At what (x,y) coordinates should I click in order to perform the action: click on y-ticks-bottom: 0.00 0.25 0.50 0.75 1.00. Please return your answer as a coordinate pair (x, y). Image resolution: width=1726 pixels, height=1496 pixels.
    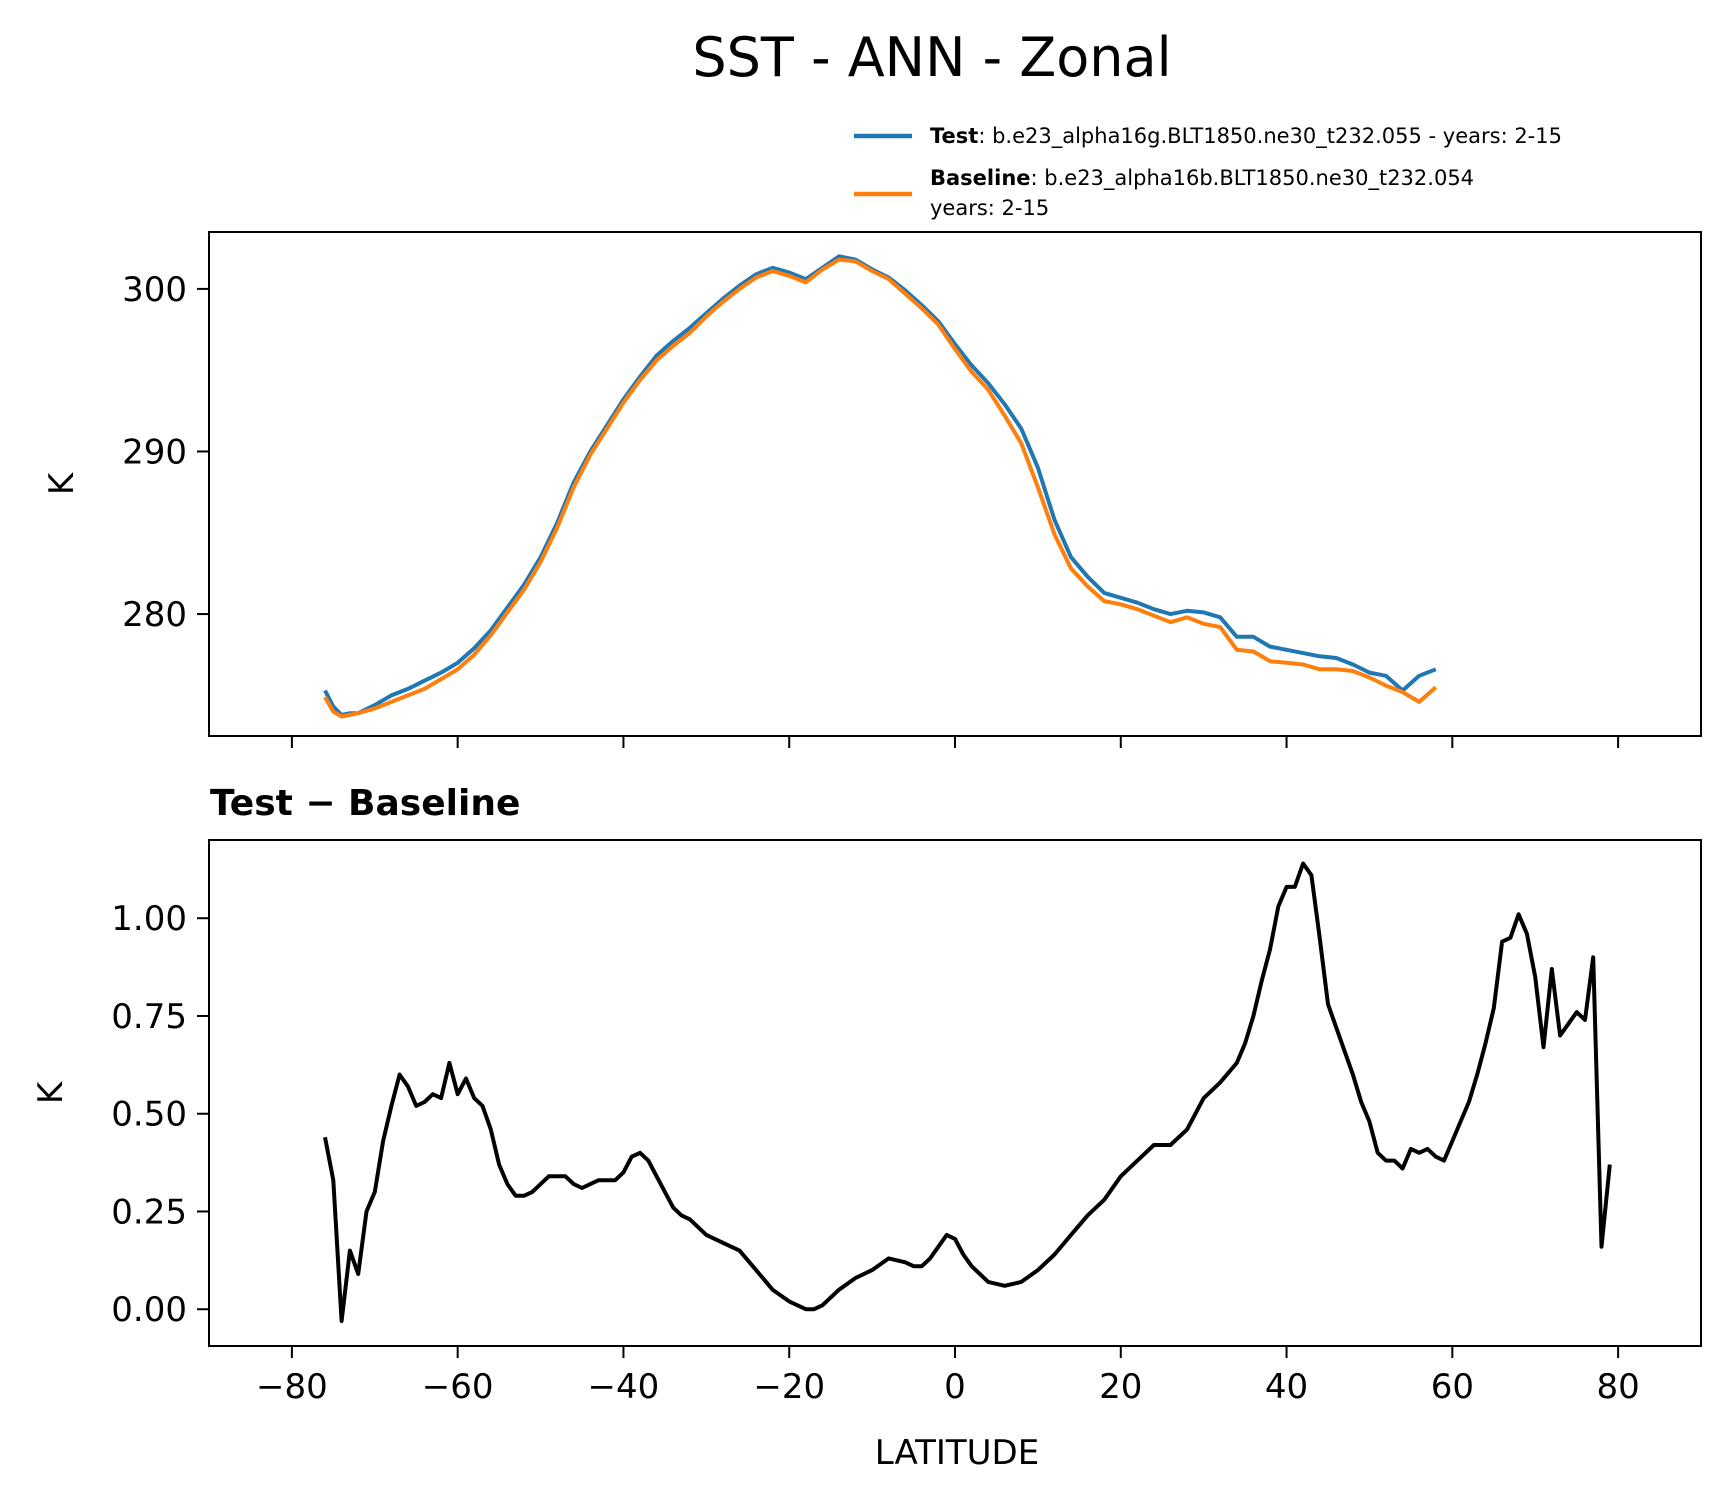
    Looking at the image, I should click on (160, 1114).